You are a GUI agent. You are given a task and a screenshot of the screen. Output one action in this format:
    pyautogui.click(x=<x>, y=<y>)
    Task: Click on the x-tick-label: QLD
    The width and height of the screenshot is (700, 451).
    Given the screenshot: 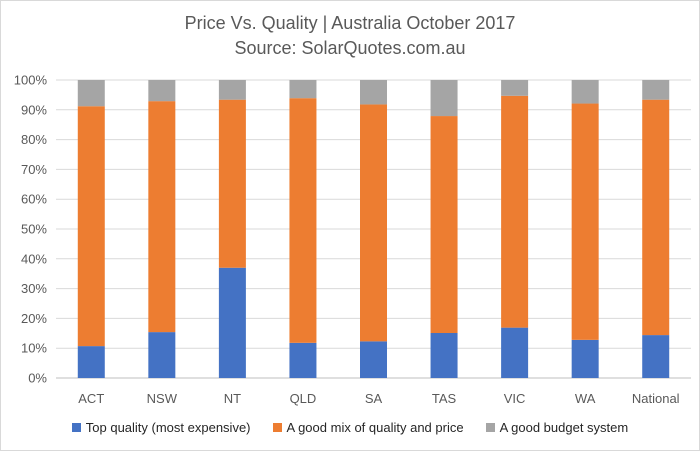 What is the action you would take?
    pyautogui.click(x=303, y=398)
    